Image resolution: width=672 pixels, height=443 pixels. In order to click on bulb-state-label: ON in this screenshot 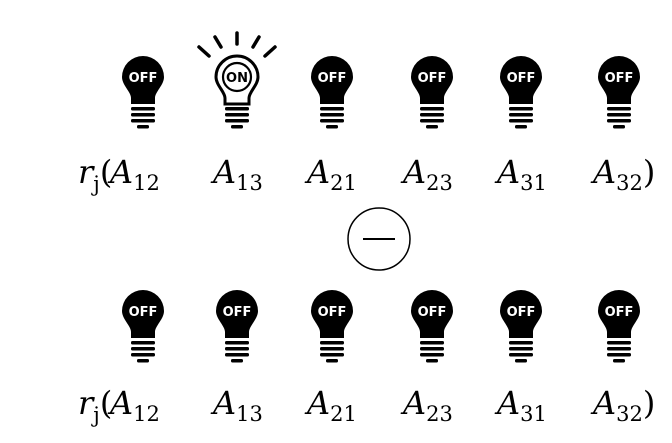, I will do `click(237, 78)`.